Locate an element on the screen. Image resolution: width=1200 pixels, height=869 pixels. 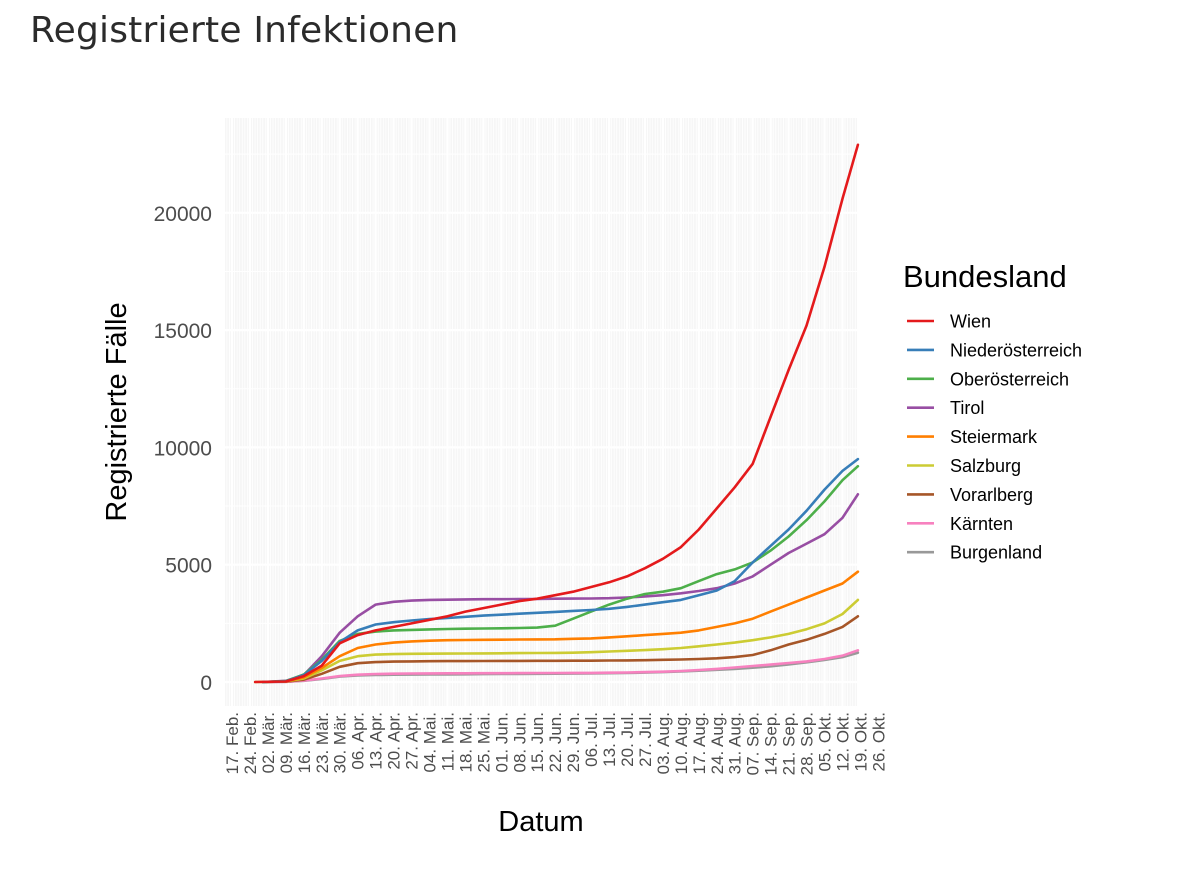
x-tick-label: 25. Mai. is located at coordinates (483, 742).